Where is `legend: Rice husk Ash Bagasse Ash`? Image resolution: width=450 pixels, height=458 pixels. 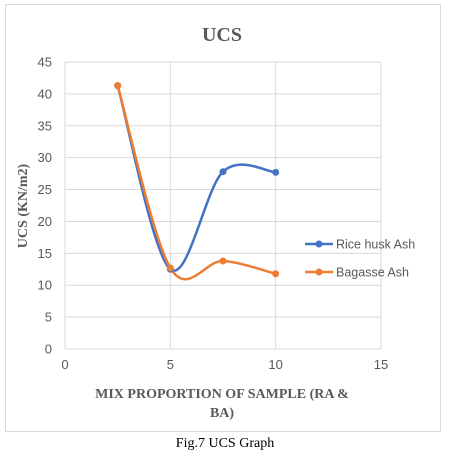
legend: Rice husk Ash Bagasse Ash is located at coordinates (360, 259).